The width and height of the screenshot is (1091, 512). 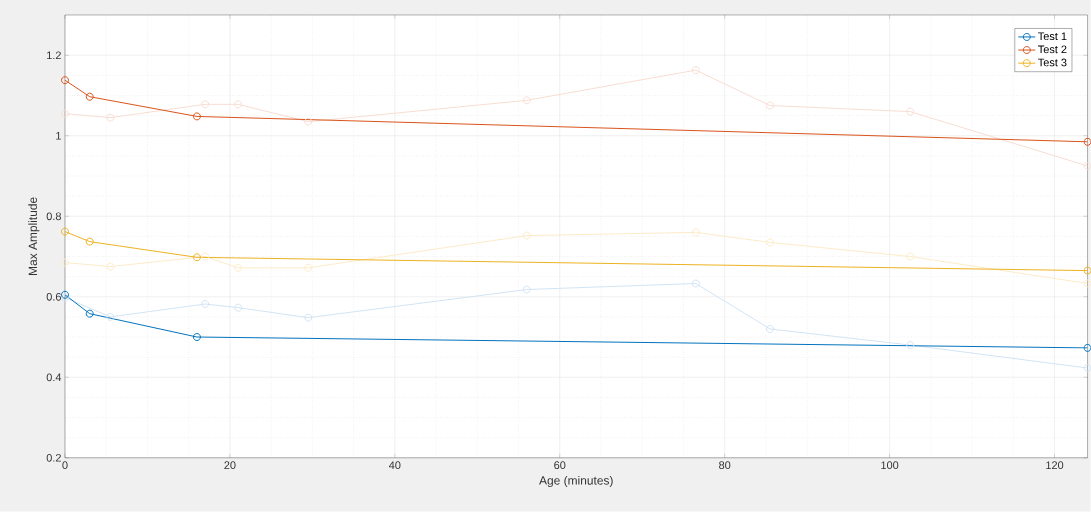 What do you see at coordinates (725, 465) in the screenshot?
I see `x-tick-label: 80` at bounding box center [725, 465].